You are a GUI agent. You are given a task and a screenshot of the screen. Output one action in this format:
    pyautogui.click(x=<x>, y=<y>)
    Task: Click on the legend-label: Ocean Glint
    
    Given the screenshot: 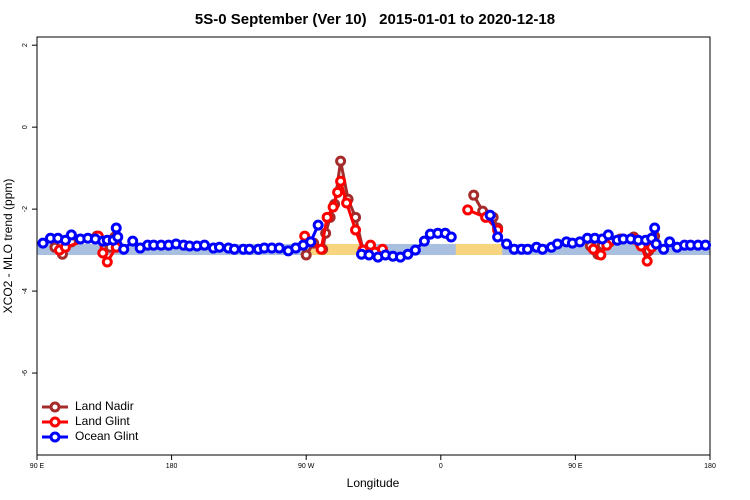 What is the action you would take?
    pyautogui.click(x=107, y=436)
    